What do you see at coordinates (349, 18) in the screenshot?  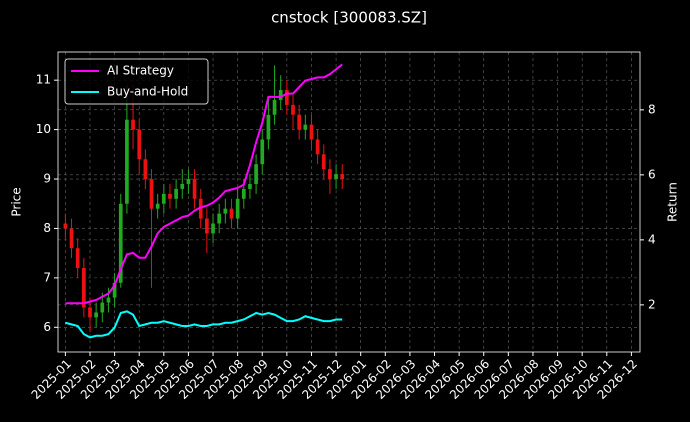 I see `chart-title: cnstock [300083.SZ]` at bounding box center [349, 18].